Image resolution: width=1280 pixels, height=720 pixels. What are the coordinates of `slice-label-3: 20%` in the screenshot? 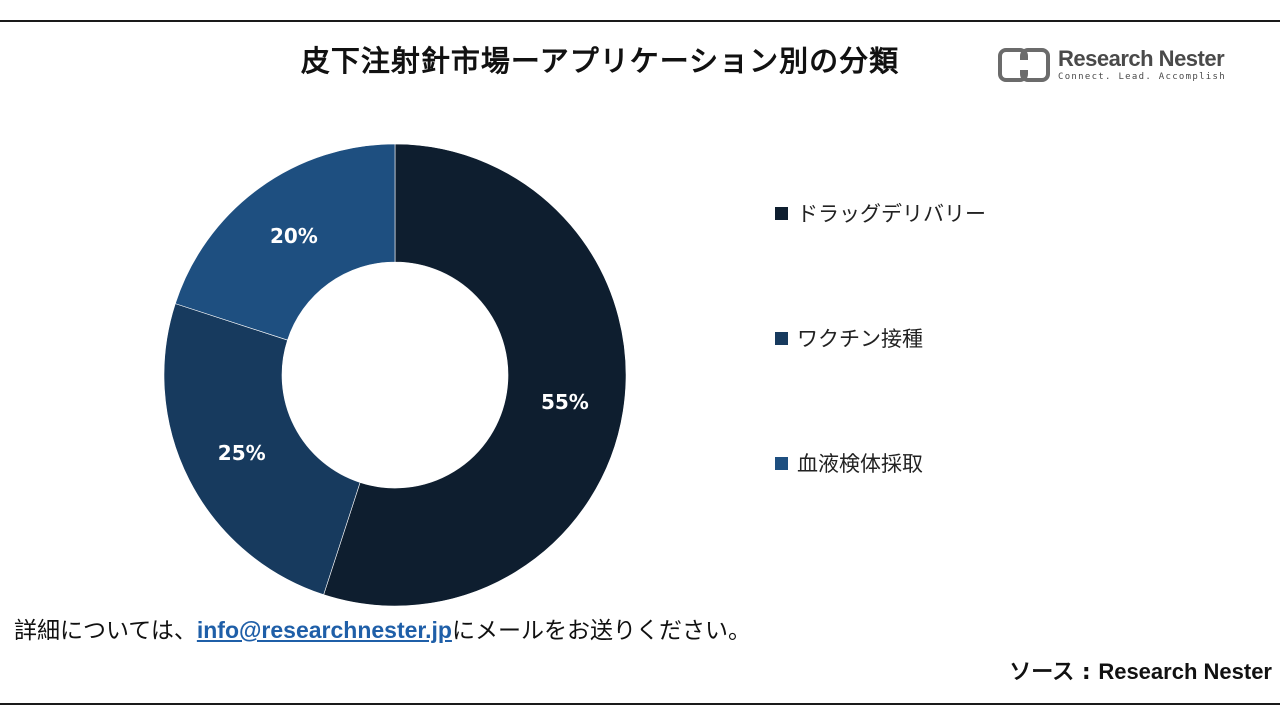 It's located at (294, 236).